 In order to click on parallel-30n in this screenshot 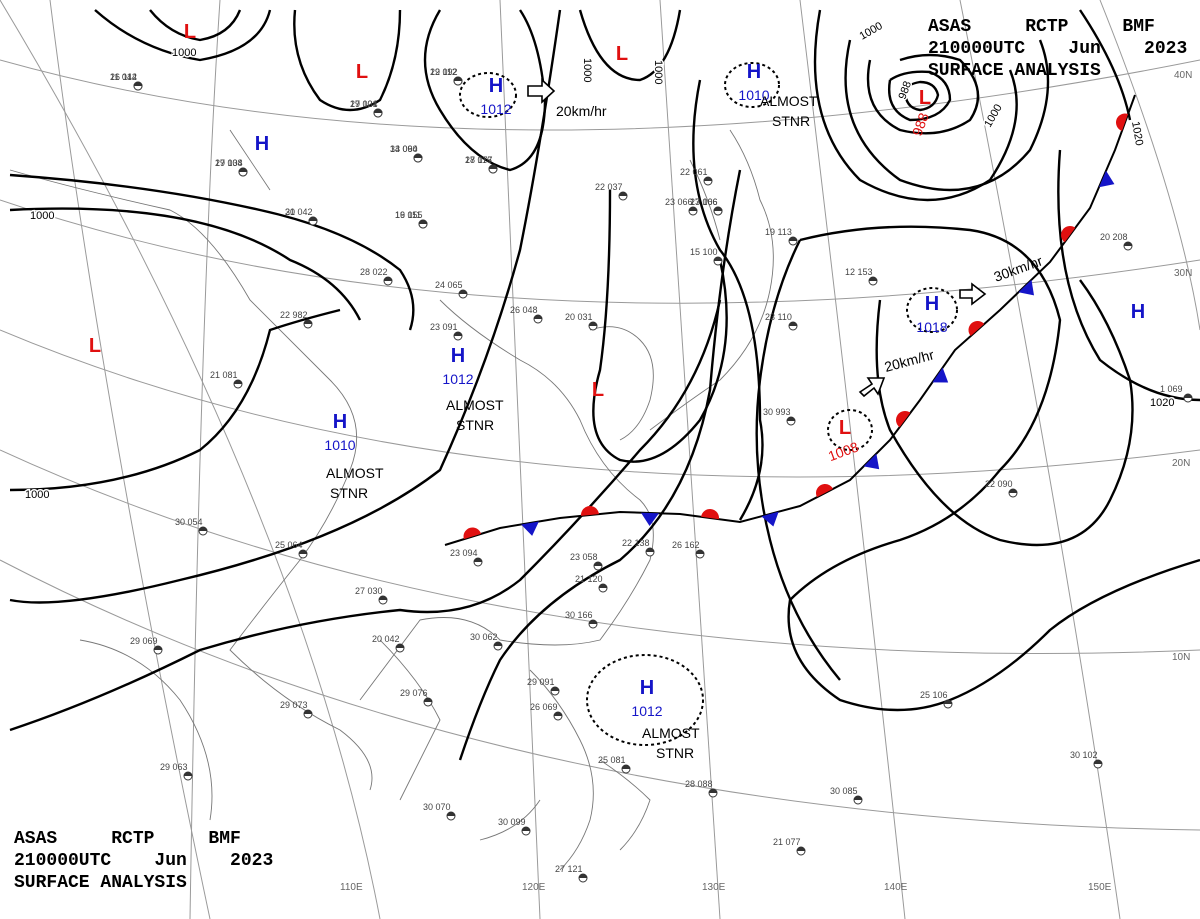, I will do `click(600, 251)`.